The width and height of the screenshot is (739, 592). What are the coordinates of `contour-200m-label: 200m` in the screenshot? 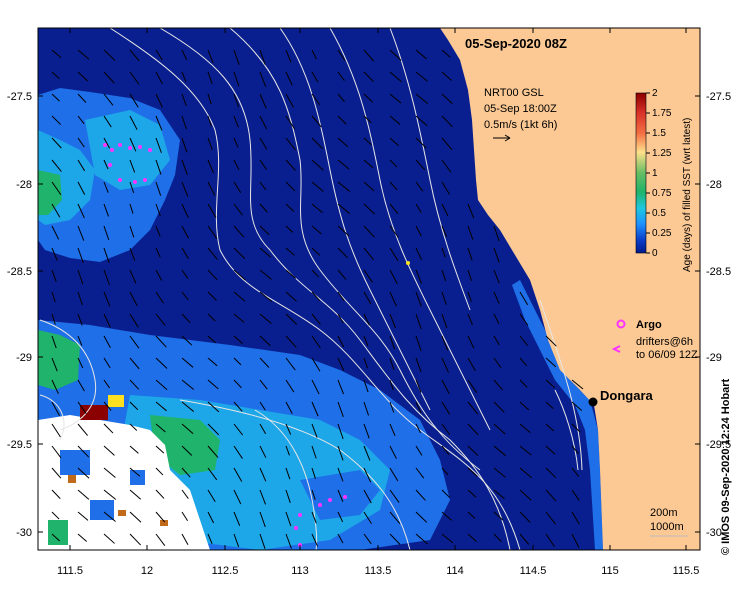 It's located at (664, 513).